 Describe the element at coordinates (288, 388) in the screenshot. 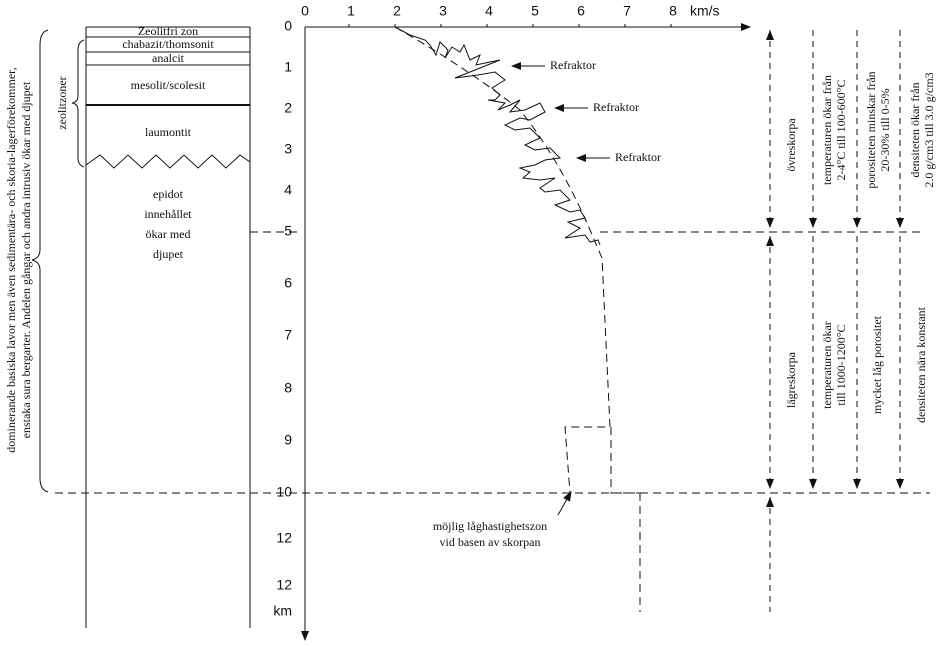

I see `y-tick-label: 8` at that location.